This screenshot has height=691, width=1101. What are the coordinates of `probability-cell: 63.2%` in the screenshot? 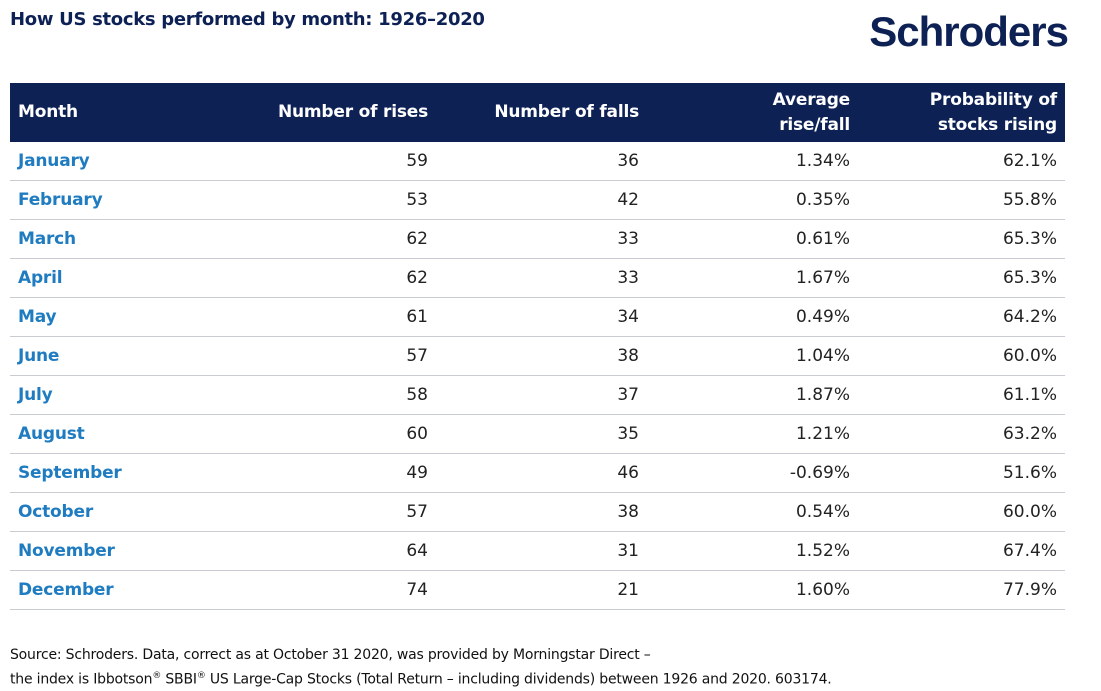 It's located at (961, 434).